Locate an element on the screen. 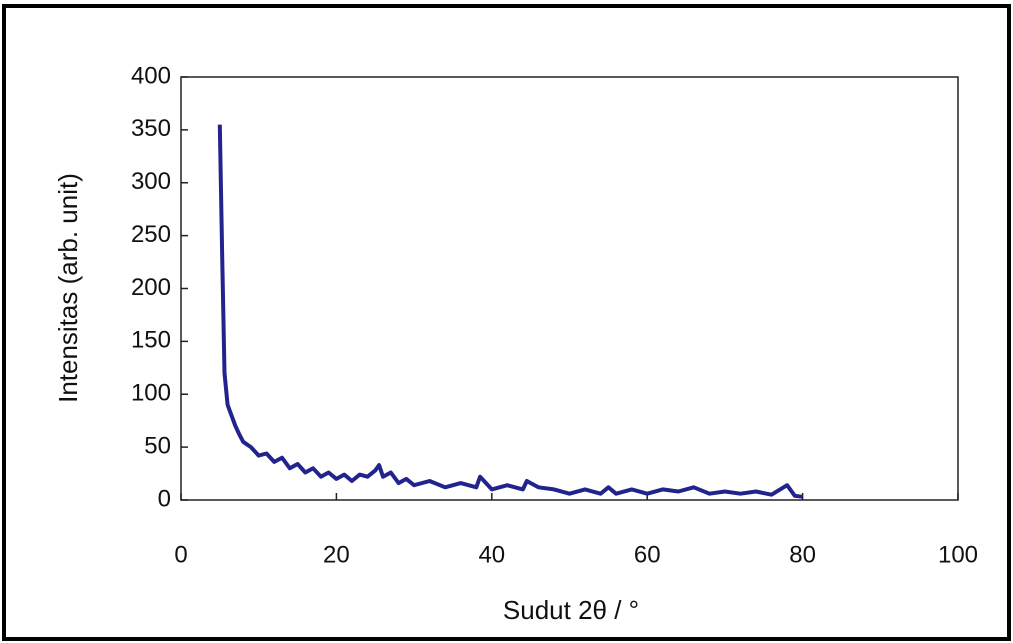 Image resolution: width=1013 pixels, height=643 pixels. x-axis-label: Sudut 2θ / ° is located at coordinates (571, 610).